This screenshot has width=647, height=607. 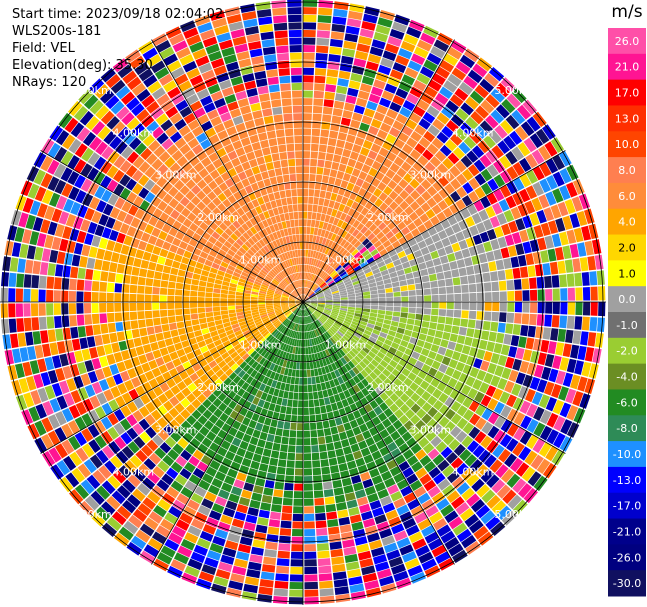 I want to click on colorbar-tick: -13.0, so click(x=627, y=480).